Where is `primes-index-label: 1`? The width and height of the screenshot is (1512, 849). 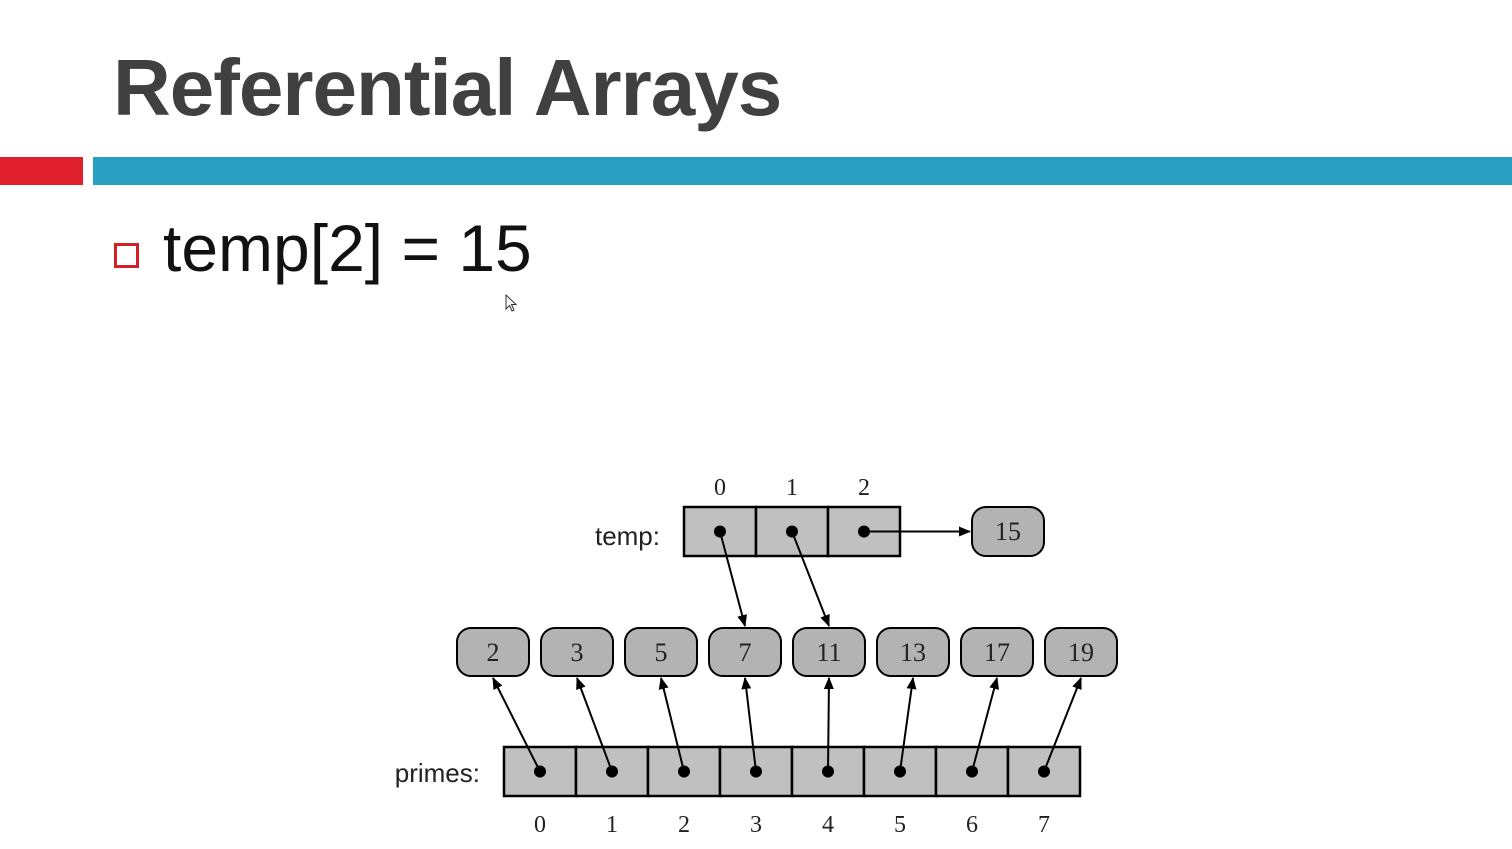 primes-index-label: 1 is located at coordinates (612, 825).